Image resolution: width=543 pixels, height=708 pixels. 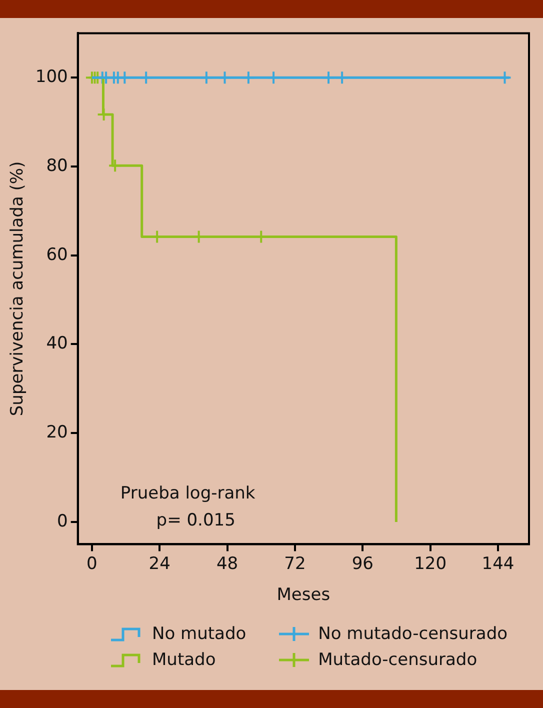 I want to click on x-tick-label: 96, so click(x=363, y=564).